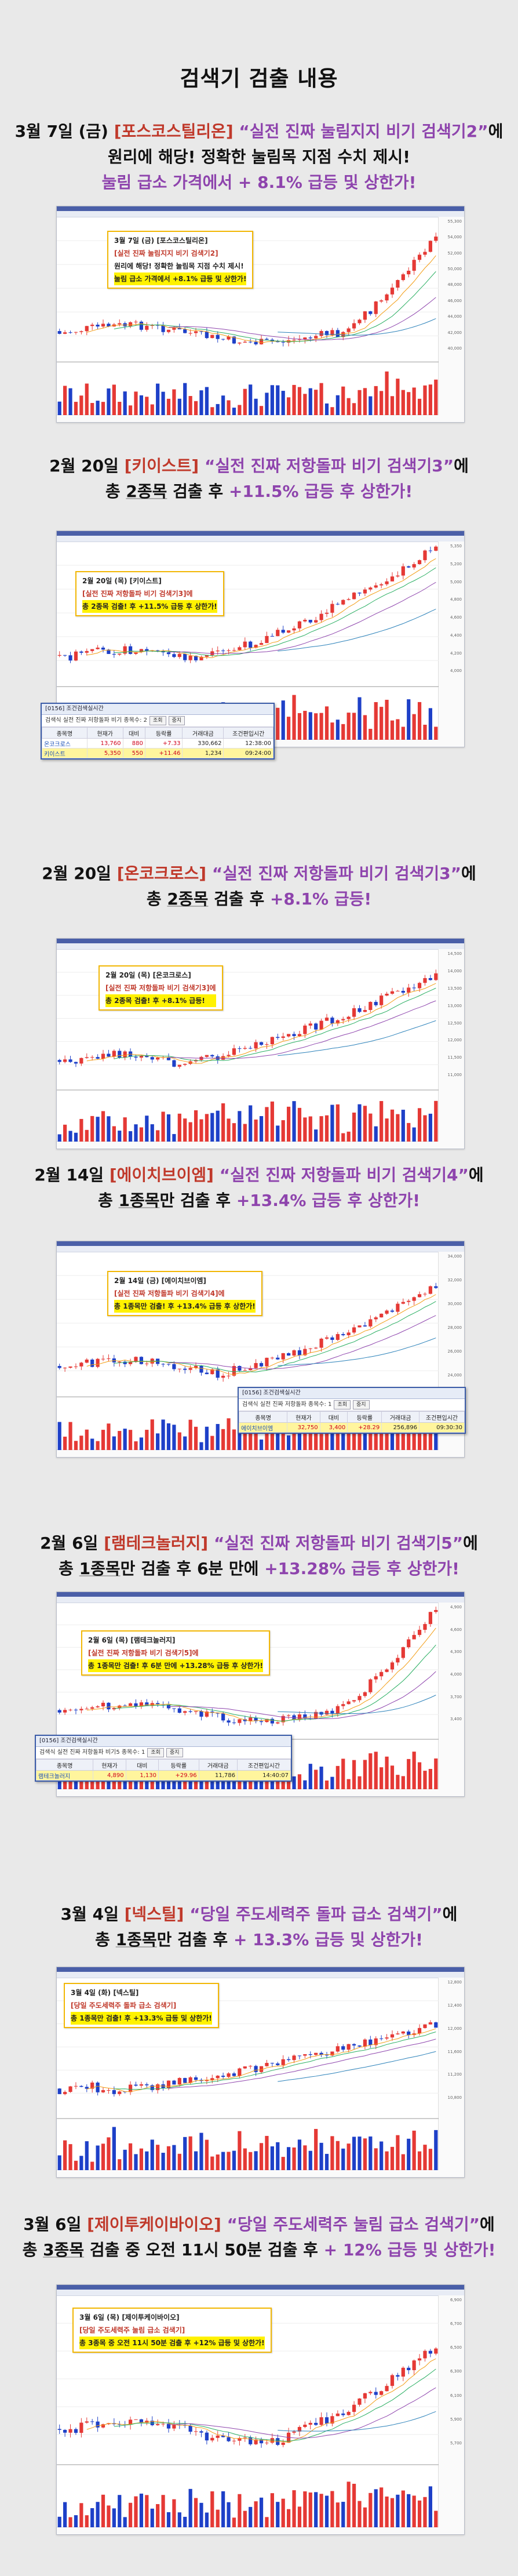  What do you see at coordinates (157, 753) in the screenshot?
I see `table-row: 키이스트 5,350 550 +11.46 1,234 09:24:00` at bounding box center [157, 753].